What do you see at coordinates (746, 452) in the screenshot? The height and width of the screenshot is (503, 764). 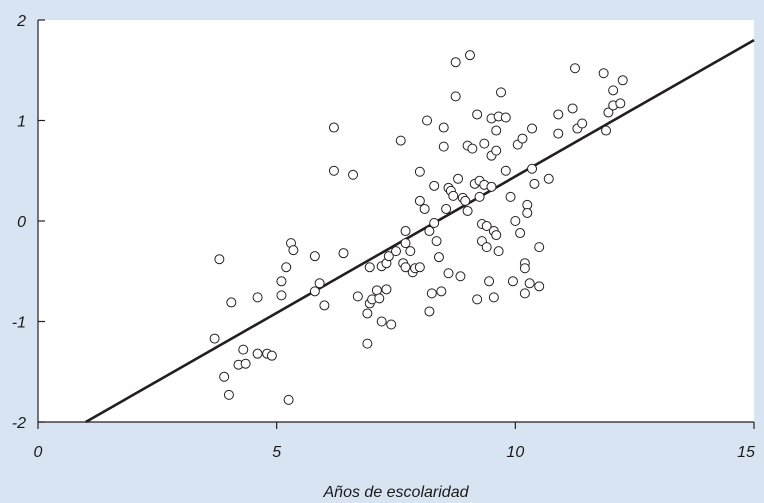 I see `x-tick-label: 15` at bounding box center [746, 452].